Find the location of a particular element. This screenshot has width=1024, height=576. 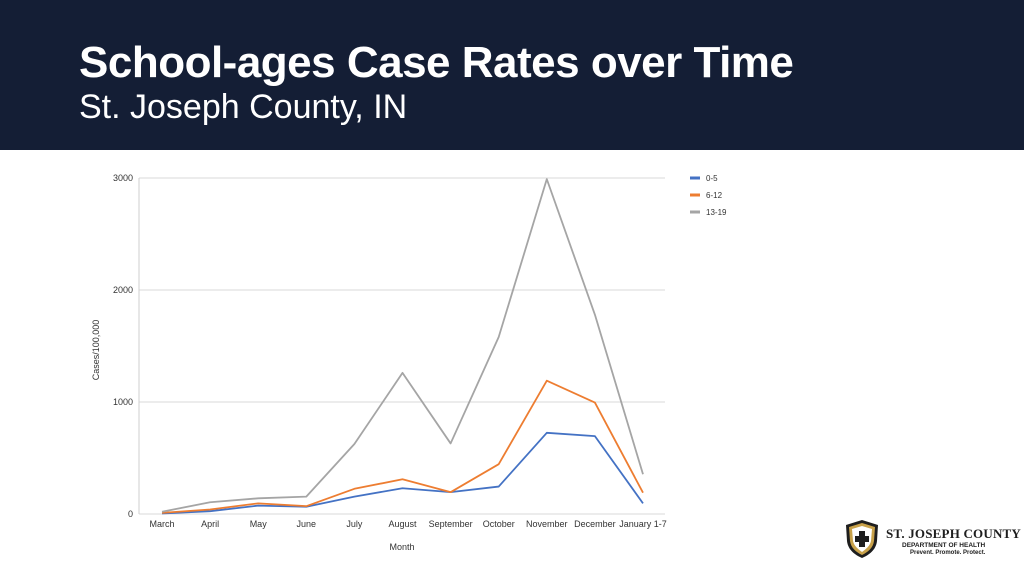

shield-icon is located at coordinates (862, 539).